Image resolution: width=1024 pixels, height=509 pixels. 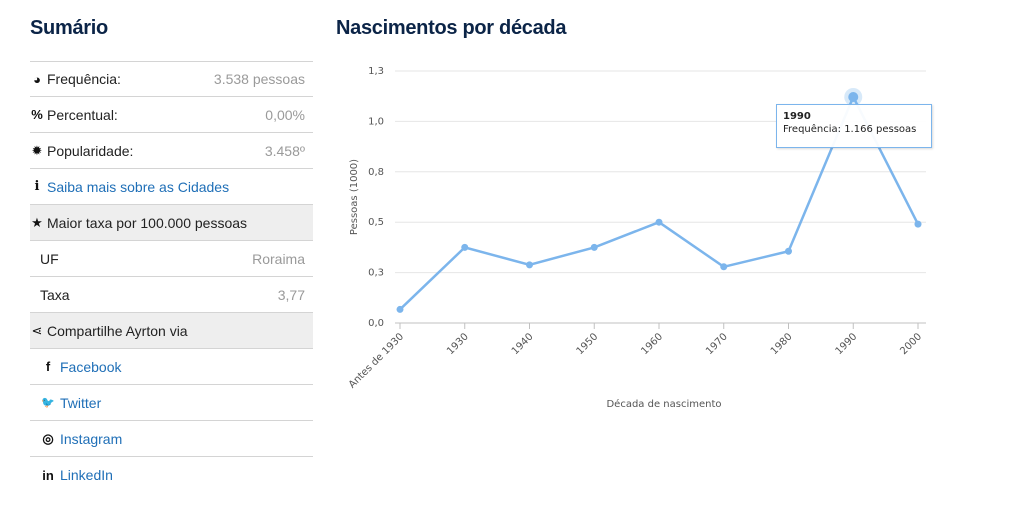 What do you see at coordinates (376, 273) in the screenshot?
I see `y-tick-label: 0,3` at bounding box center [376, 273].